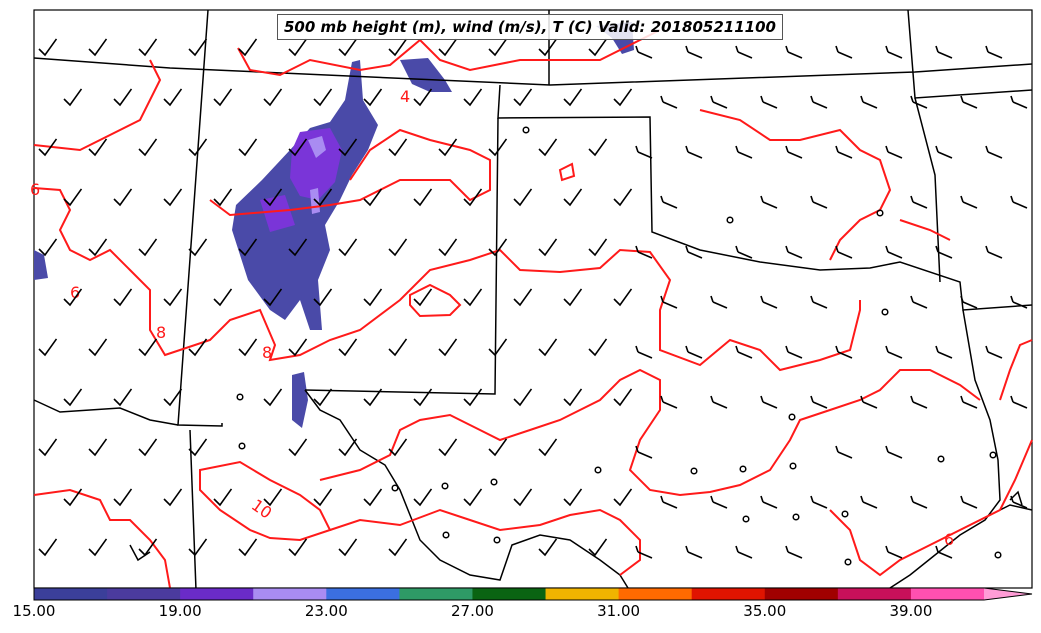 The height and width of the screenshot is (633, 1041). Describe the element at coordinates (619, 611) in the screenshot. I see `colorbar-tick-label: 31.00` at that location.